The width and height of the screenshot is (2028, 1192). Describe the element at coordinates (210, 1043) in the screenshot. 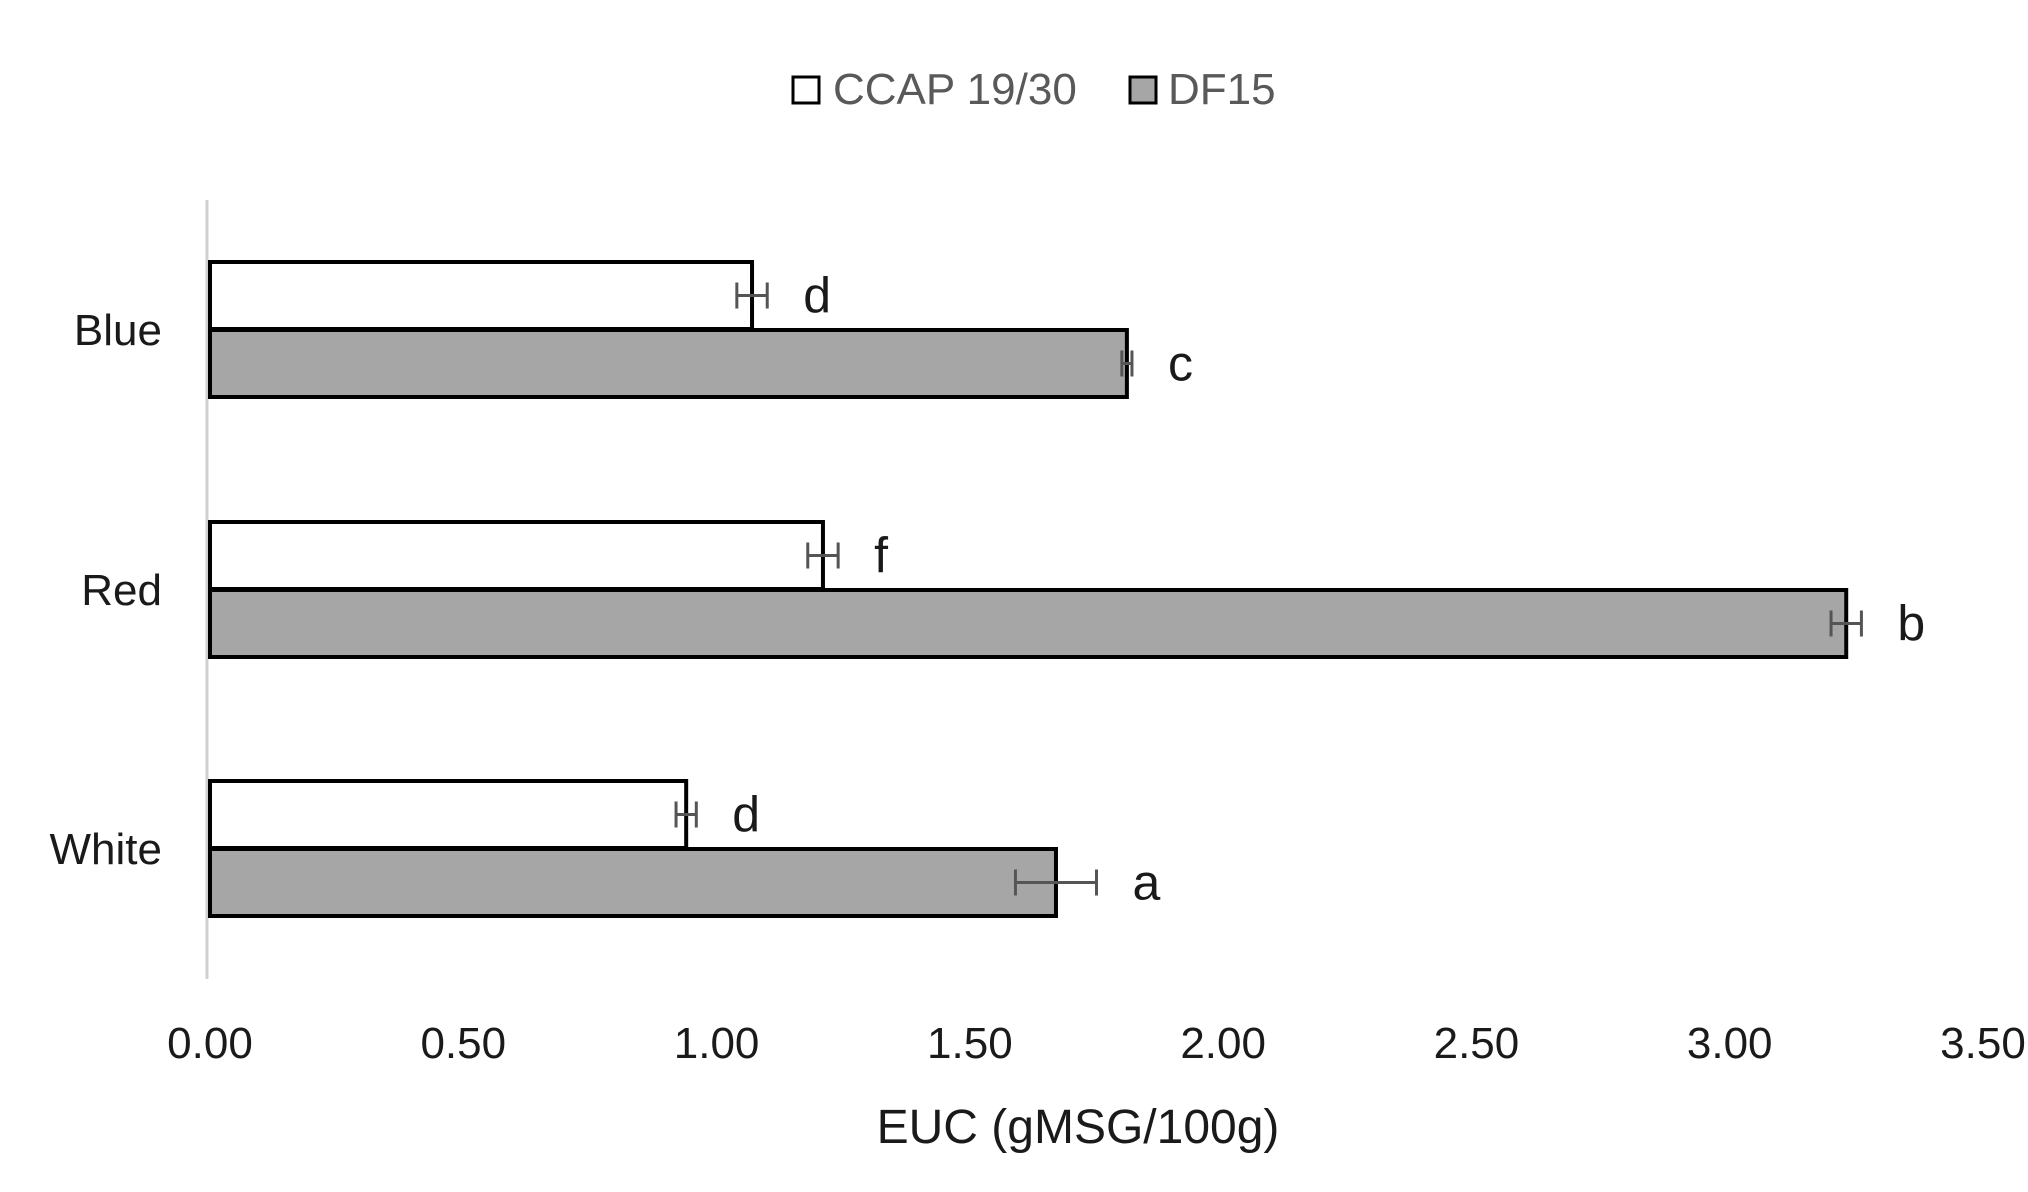

I see `x-tick-label: 0.00` at that location.